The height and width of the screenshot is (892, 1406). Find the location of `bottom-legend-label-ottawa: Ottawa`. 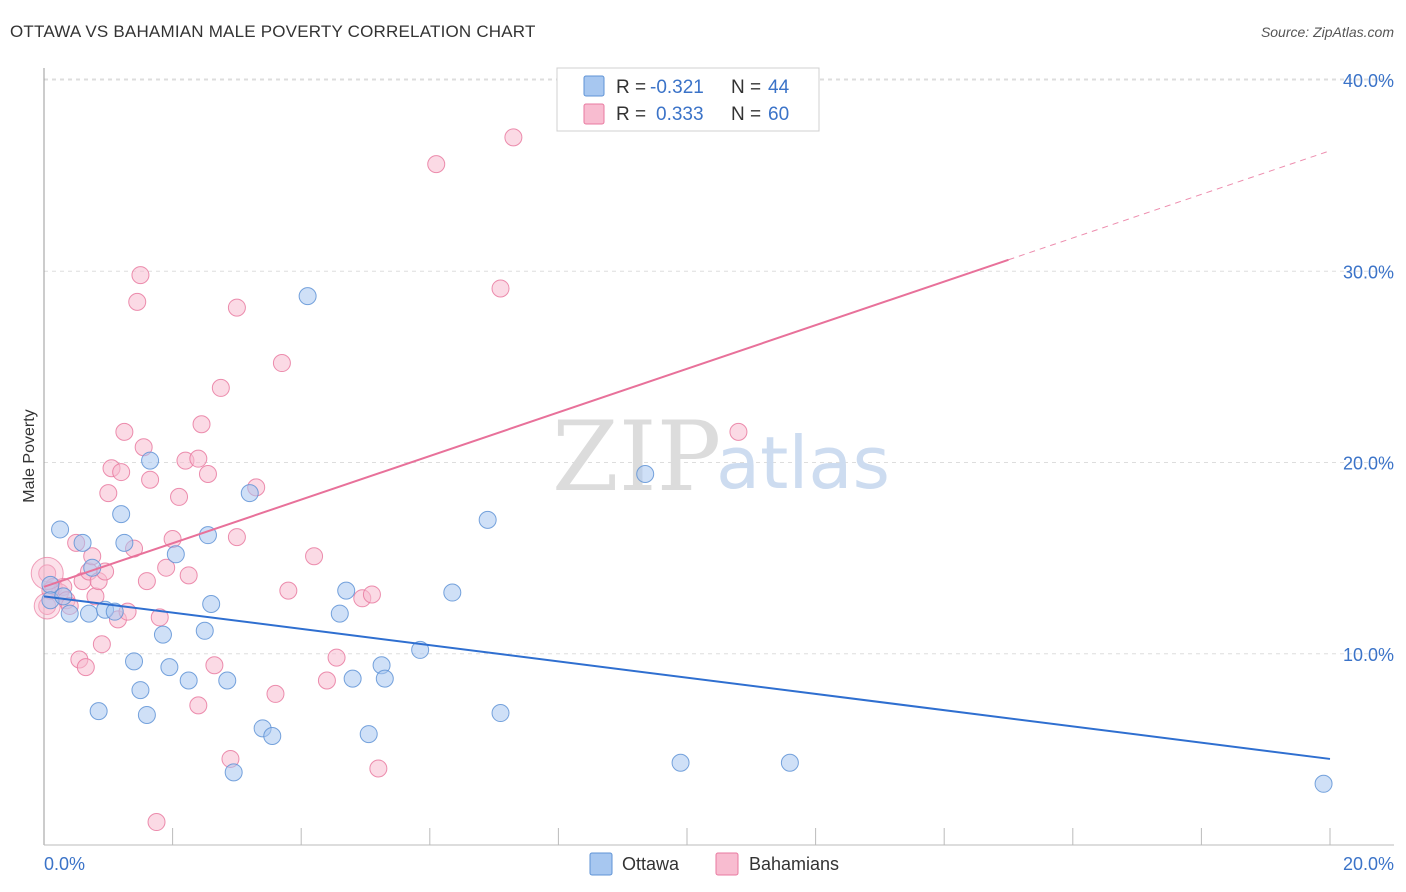

bottom-legend-label-ottawa: Ottawa is located at coordinates (651, 864).